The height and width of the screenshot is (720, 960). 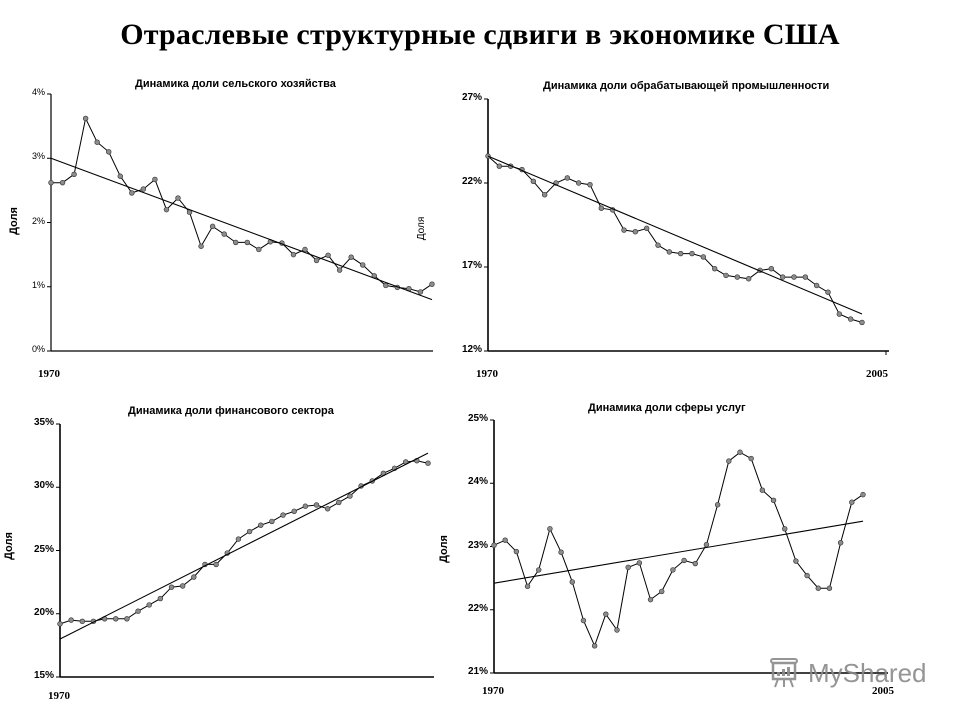 What do you see at coordinates (43, 486) in the screenshot?
I see `y-tick-label: 30%` at bounding box center [43, 486].